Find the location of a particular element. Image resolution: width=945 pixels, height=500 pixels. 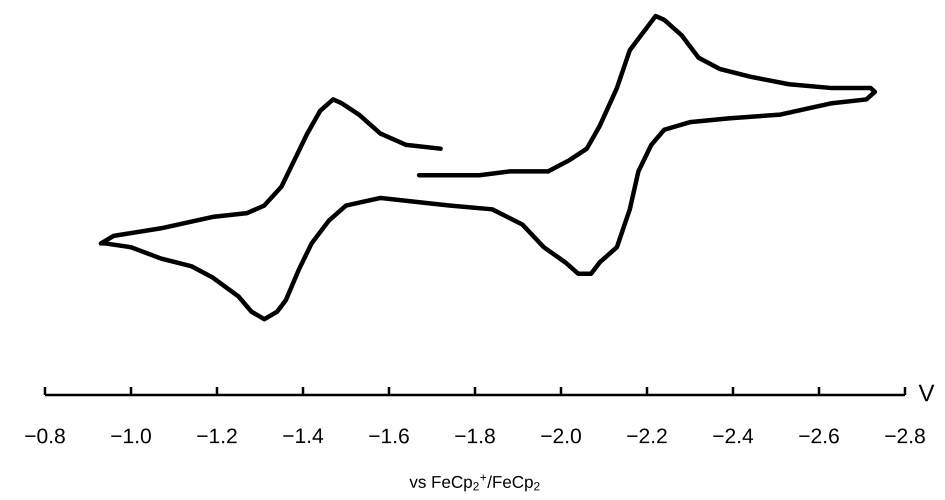

x-tick-label: −0.8 is located at coordinates (45, 436).